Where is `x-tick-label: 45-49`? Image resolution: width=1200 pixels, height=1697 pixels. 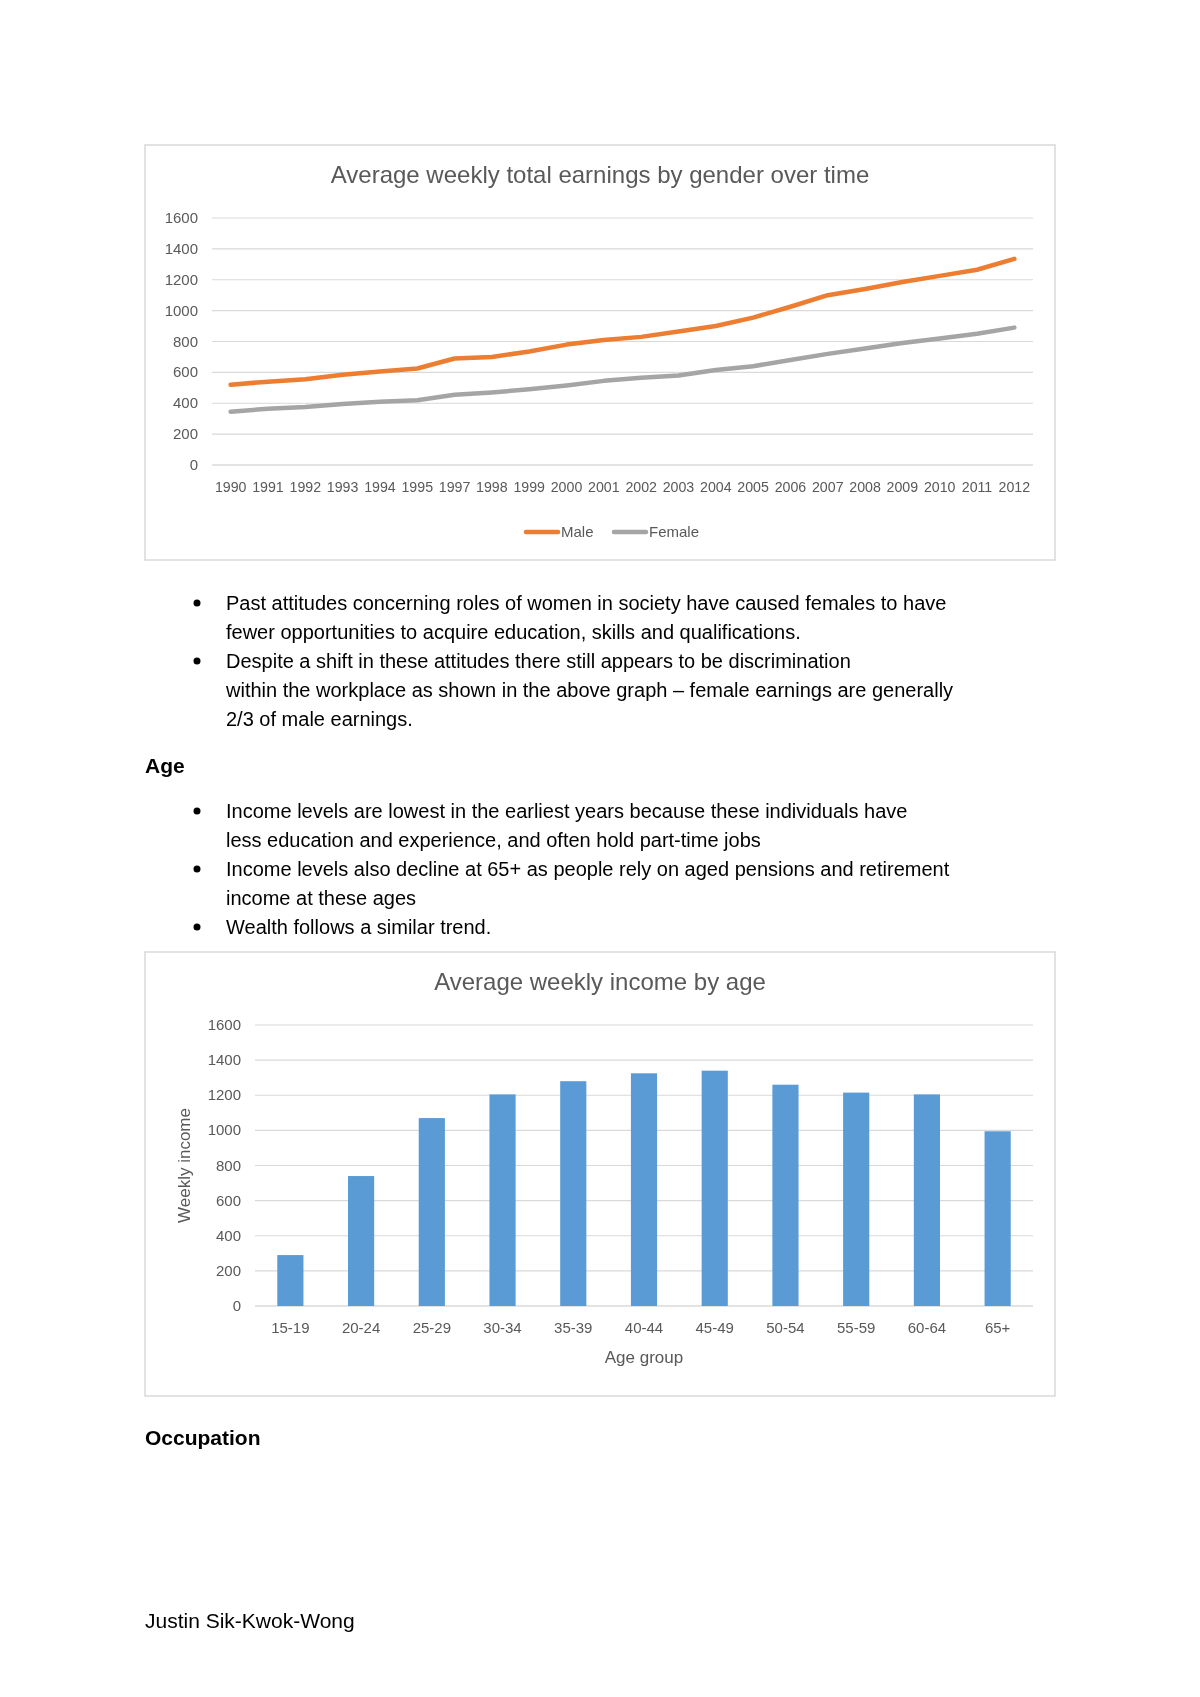
x-tick-label: 45-49 is located at coordinates (714, 1327).